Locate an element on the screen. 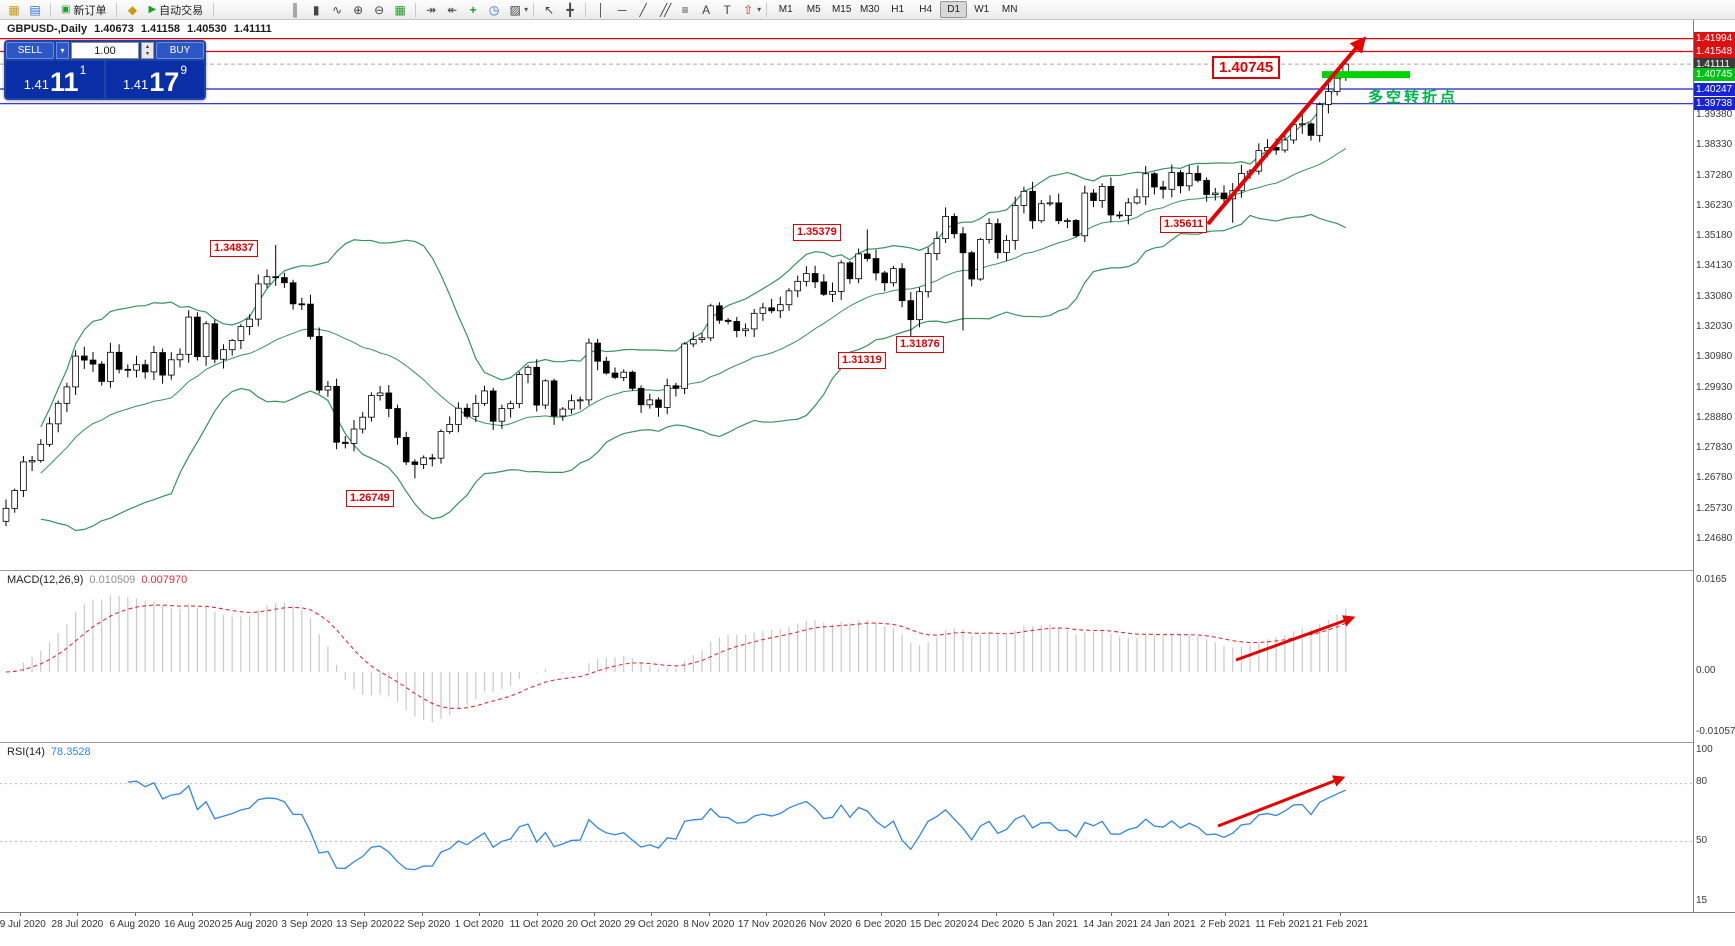 The image size is (1735, 946). timeframe-m1: M1 is located at coordinates (785, 9).